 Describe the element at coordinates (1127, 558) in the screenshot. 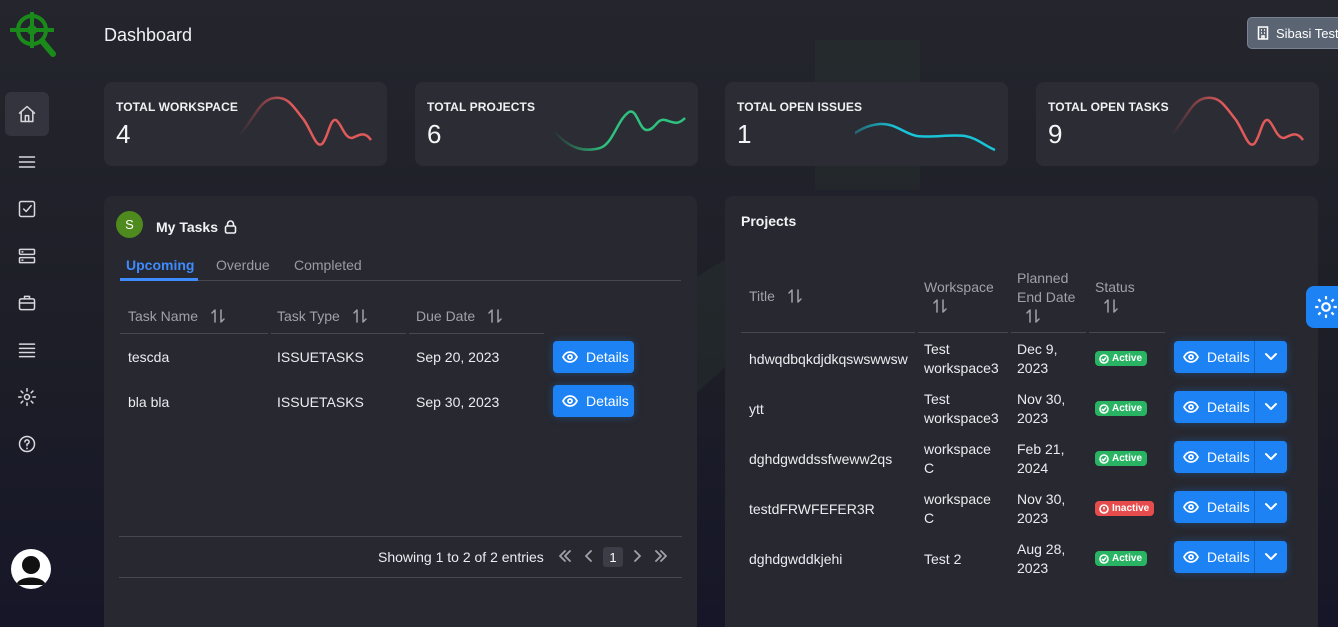

I see `status-label: Active` at that location.